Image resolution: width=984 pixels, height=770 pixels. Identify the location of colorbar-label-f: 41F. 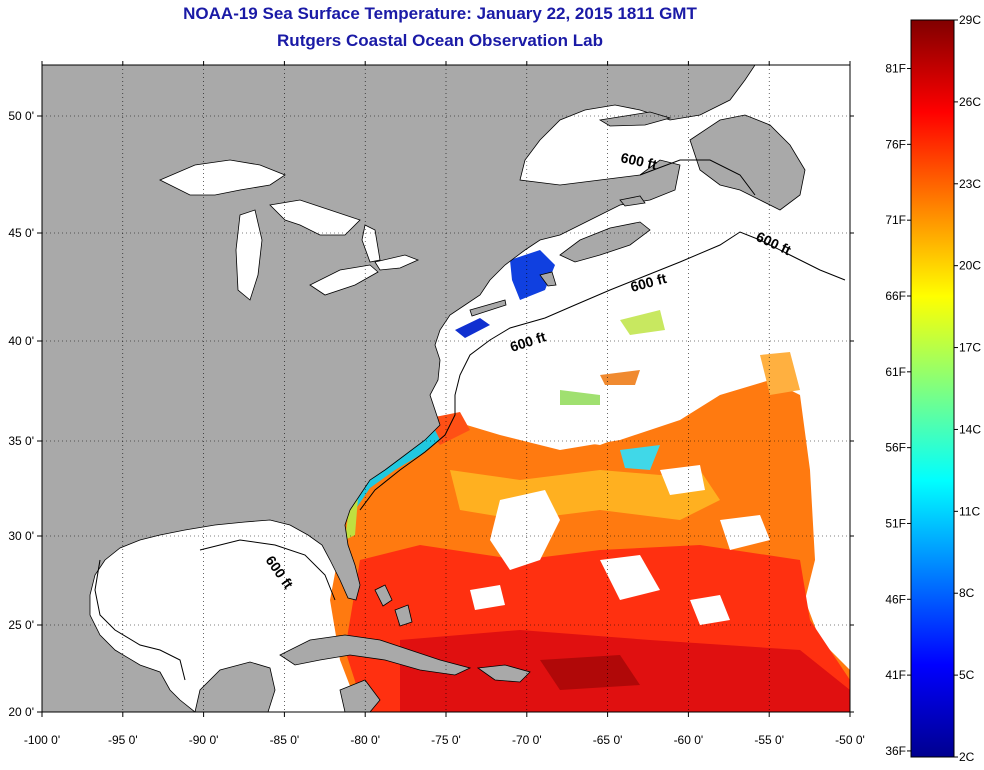
(895, 675).